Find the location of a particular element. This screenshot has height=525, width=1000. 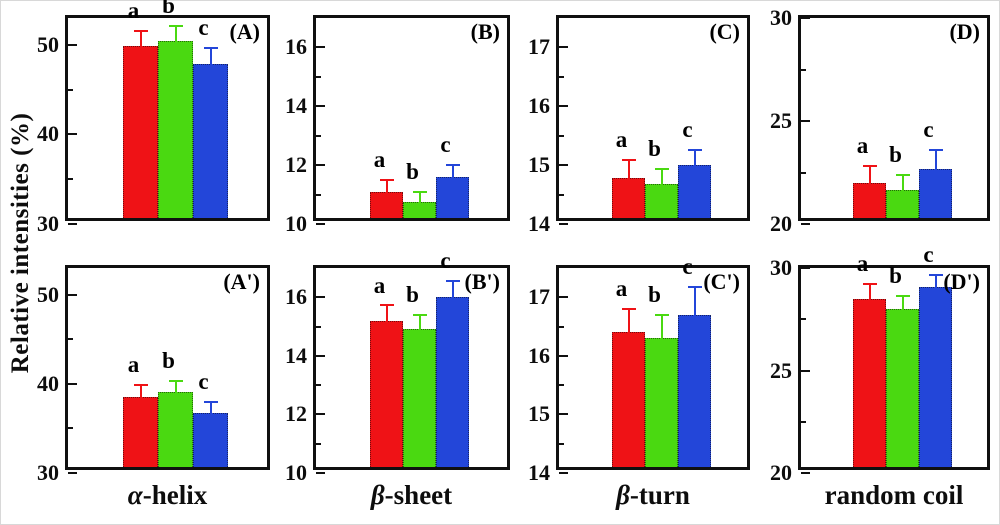

category-text: -sheet is located at coordinates (418, 495).